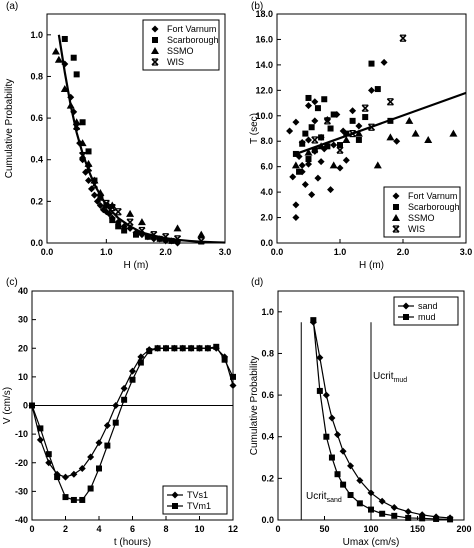 This screenshot has width=474, height=548. What do you see at coordinates (132, 542) in the screenshot?
I see `x-axis-label: t (hours)` at bounding box center [132, 542].